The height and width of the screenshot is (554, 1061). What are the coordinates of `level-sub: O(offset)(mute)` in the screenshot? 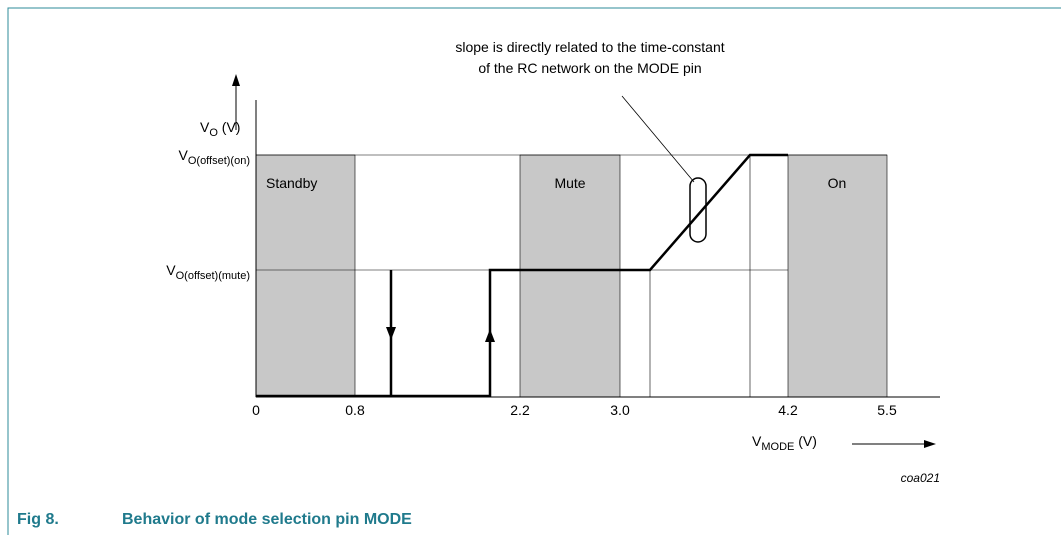 It's located at (213, 276).